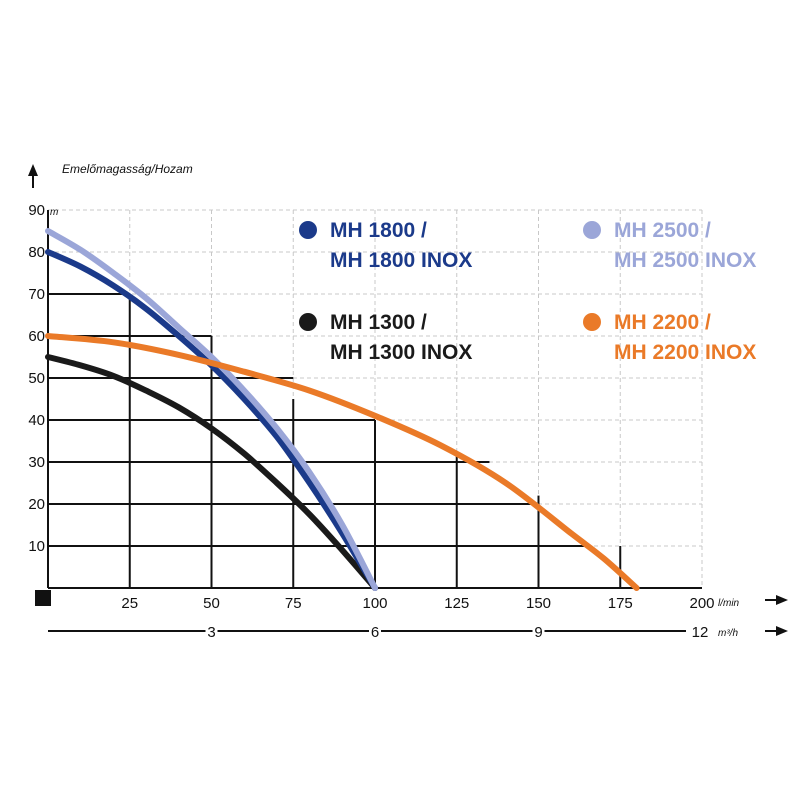 Image resolution: width=800 pixels, height=800 pixels. What do you see at coordinates (127, 169) in the screenshot?
I see `y-axis-title: Emelőmagasság/Hozam` at bounding box center [127, 169].